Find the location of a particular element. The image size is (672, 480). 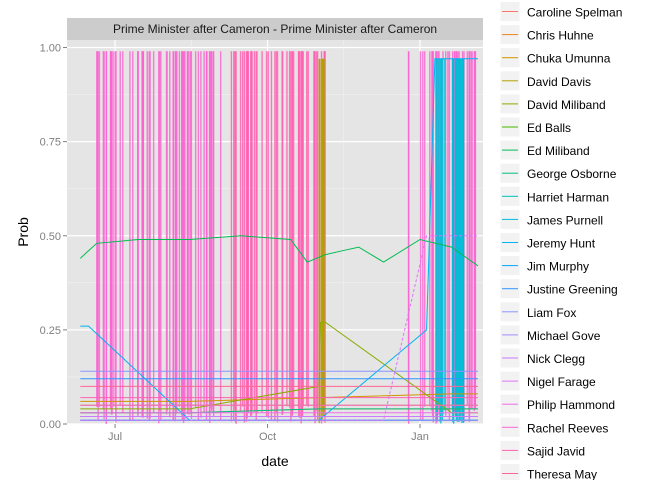

legend-label: Theresa May is located at coordinates (562, 474).